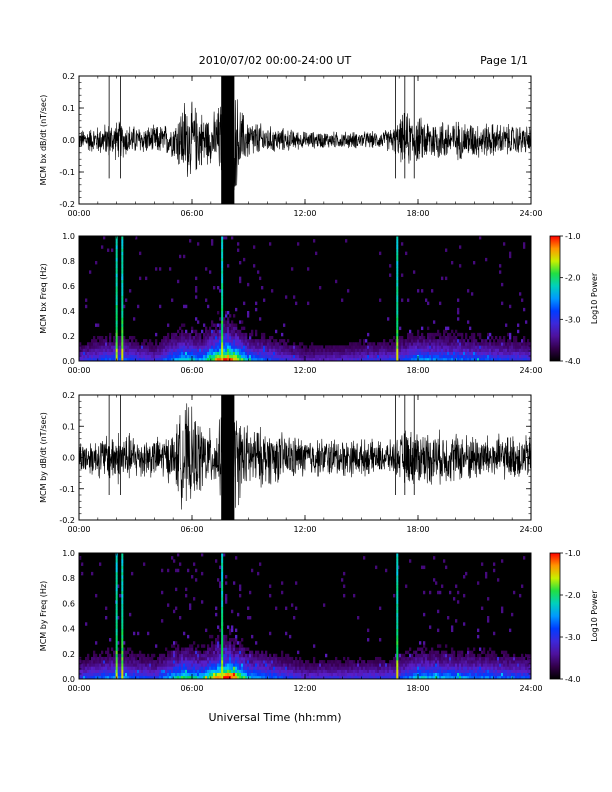 The image size is (612, 792). I want to click on colorbar-tick-label: -1.0, so click(573, 236).